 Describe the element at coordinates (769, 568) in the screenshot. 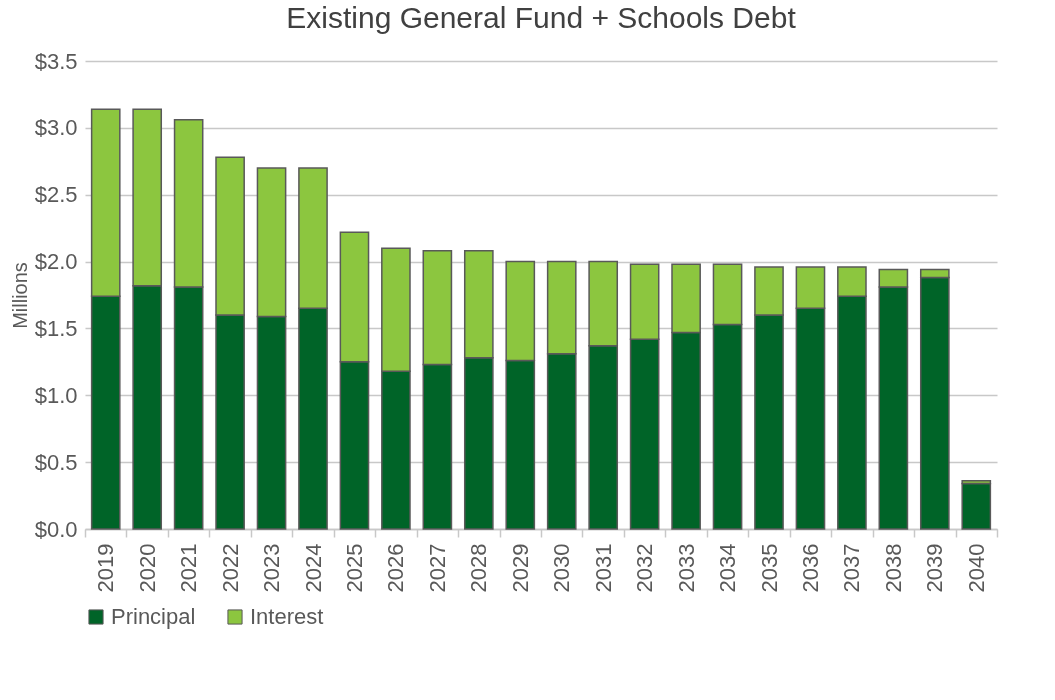

I see `x-tick-label: 2035` at that location.